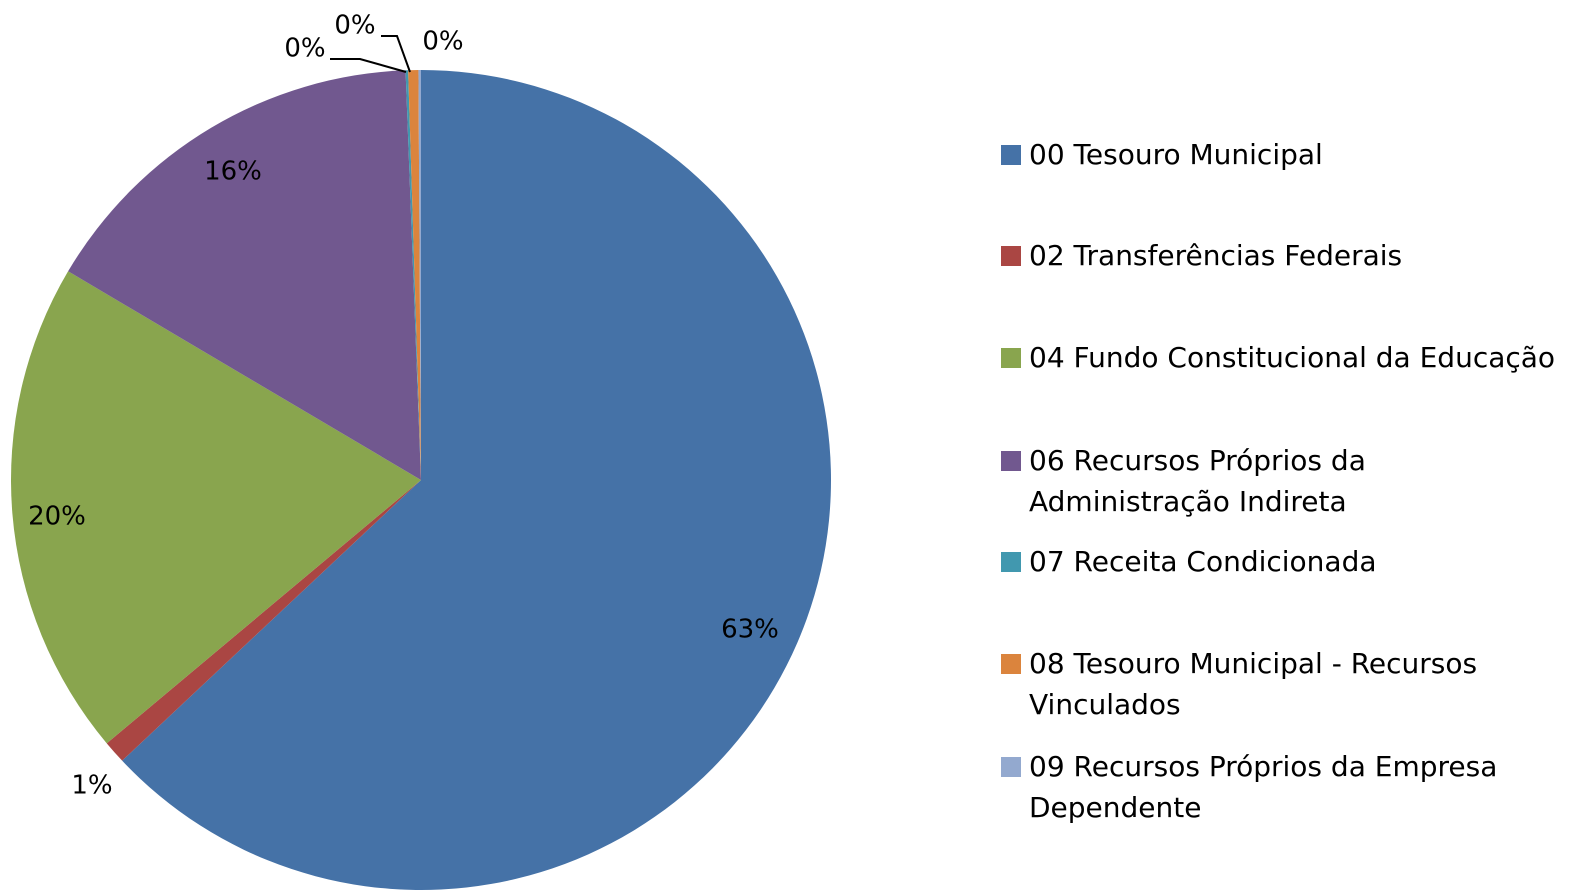  I want to click on data-label: 63%, so click(750, 630).